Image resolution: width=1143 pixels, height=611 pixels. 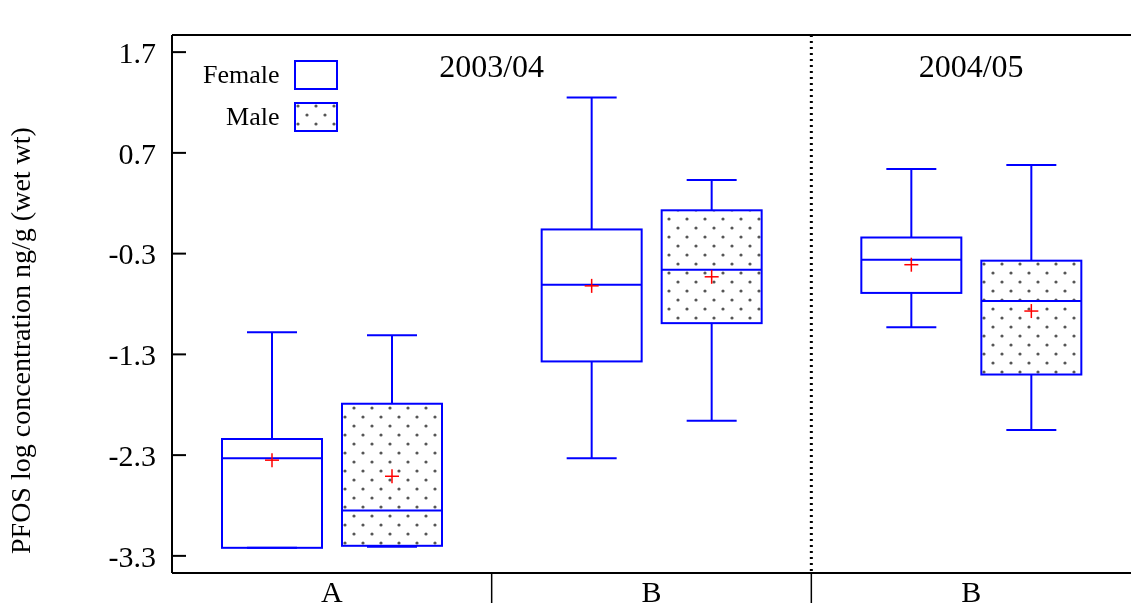 I want to click on y-axis-title: PFOS log concentration ng/g (wet wt), so click(x=20, y=340).